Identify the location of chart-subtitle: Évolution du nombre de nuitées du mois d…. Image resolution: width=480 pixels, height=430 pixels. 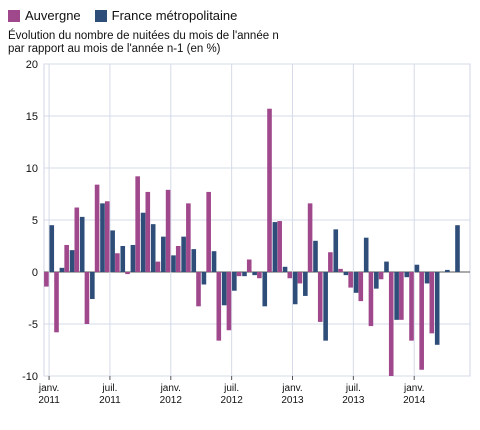
(143, 43).